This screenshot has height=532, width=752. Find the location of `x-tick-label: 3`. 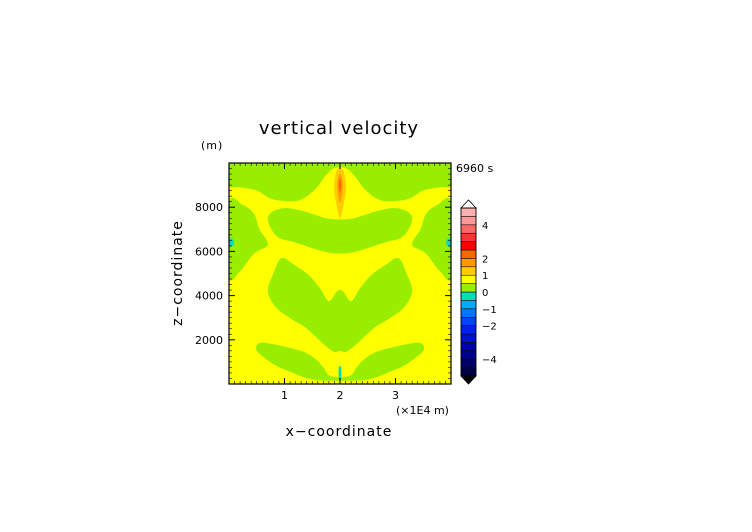

x-tick-label: 3 is located at coordinates (395, 395).